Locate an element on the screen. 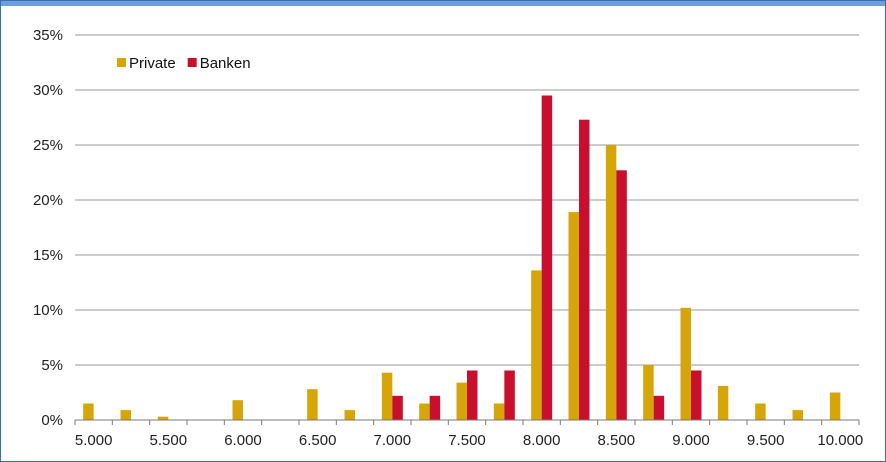 The height and width of the screenshot is (462, 886). x-tick-label: 9.500 is located at coordinates (766, 440).